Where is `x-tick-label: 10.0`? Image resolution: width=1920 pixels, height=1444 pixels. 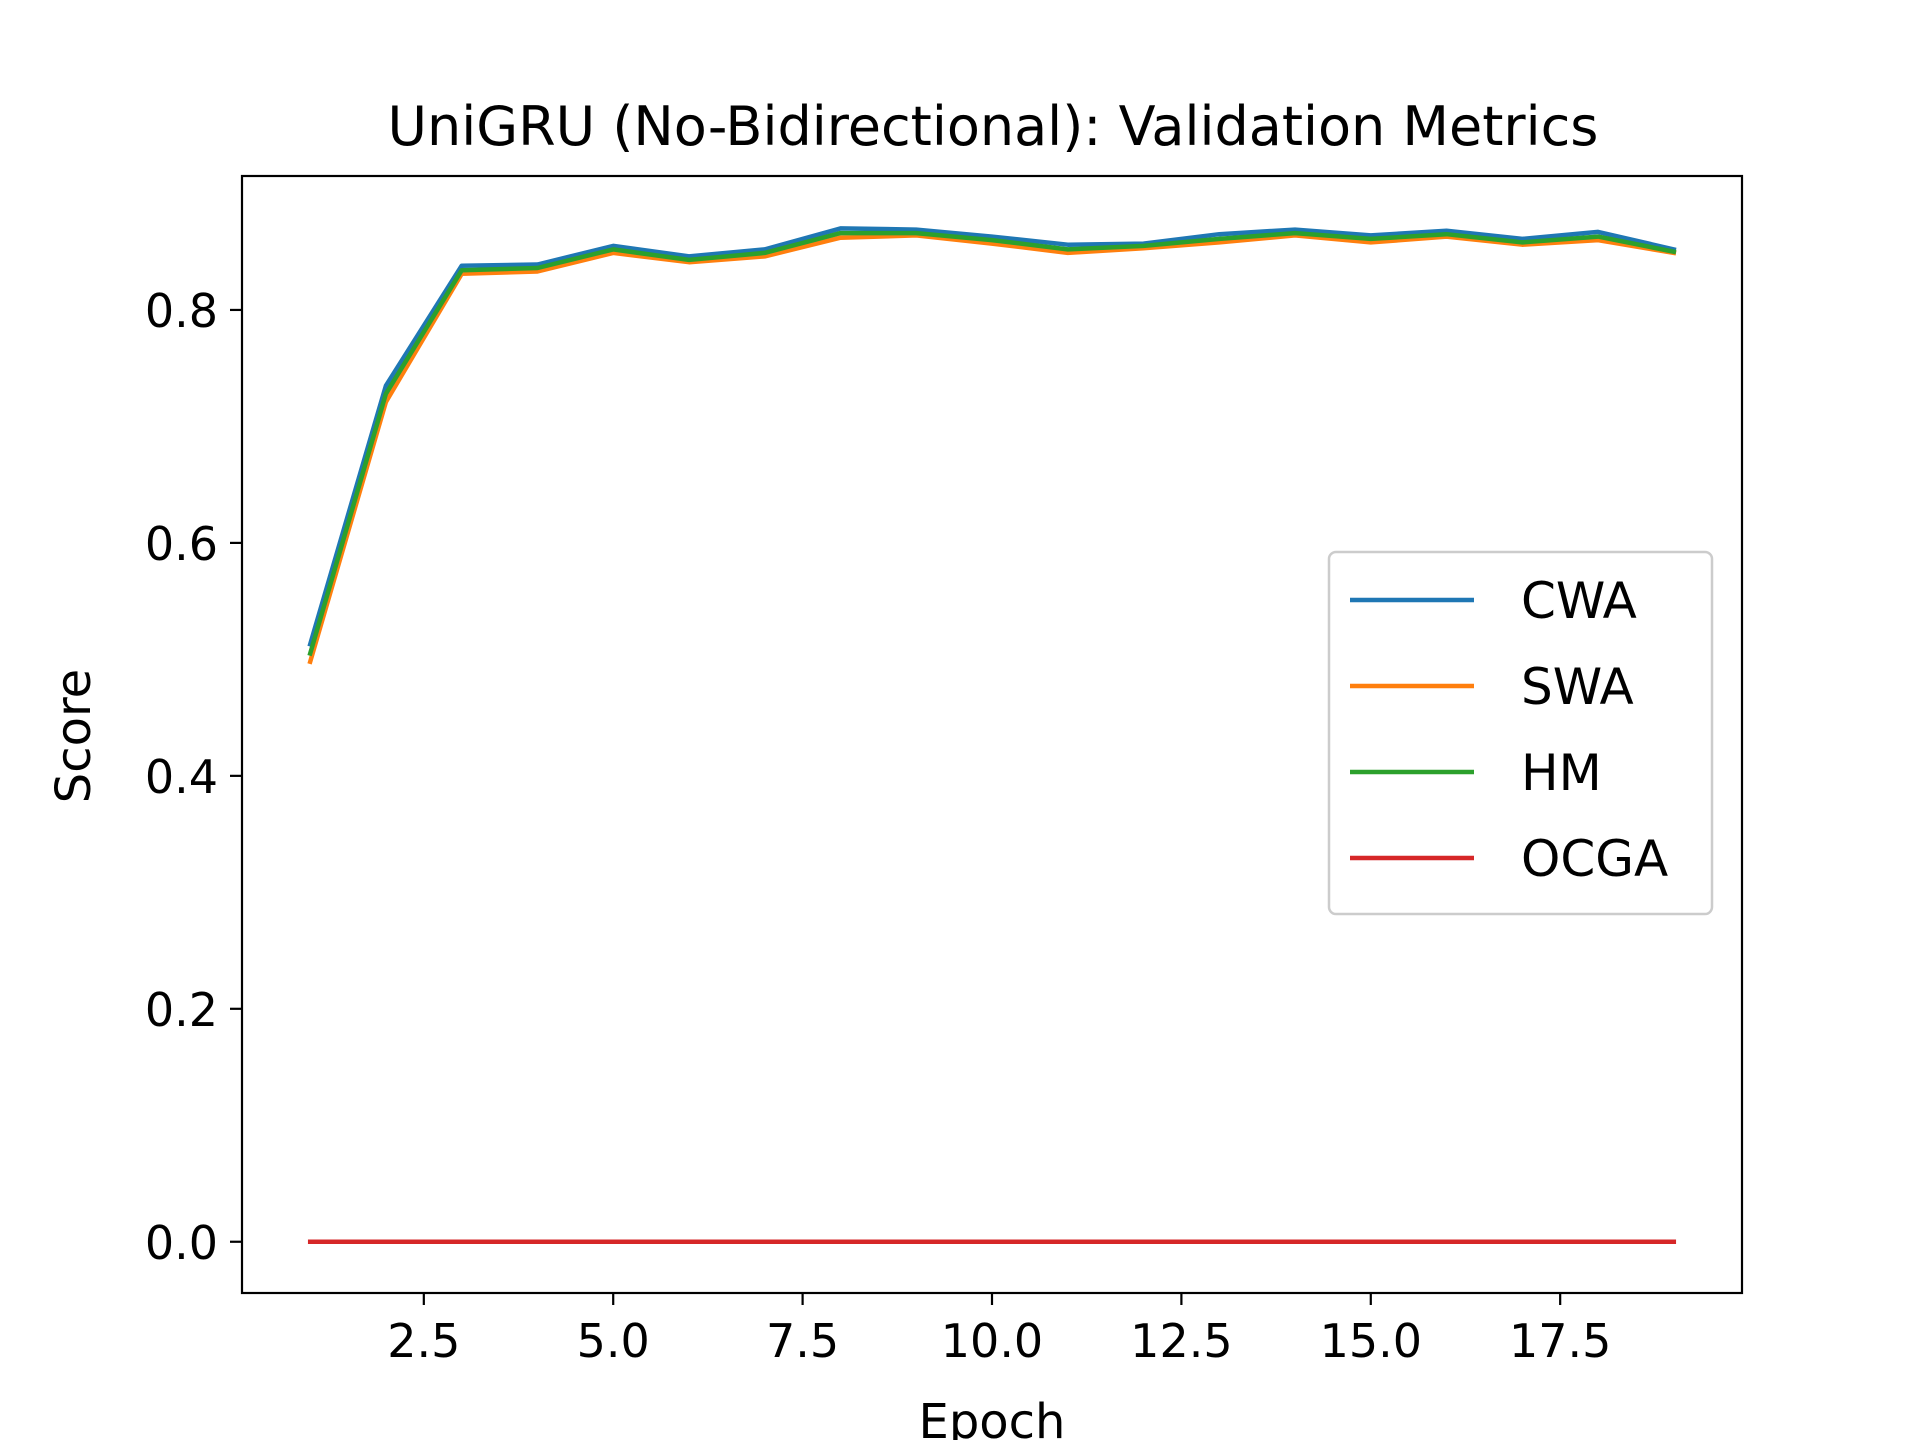
x-tick-label: 10.0 is located at coordinates (992, 1341).